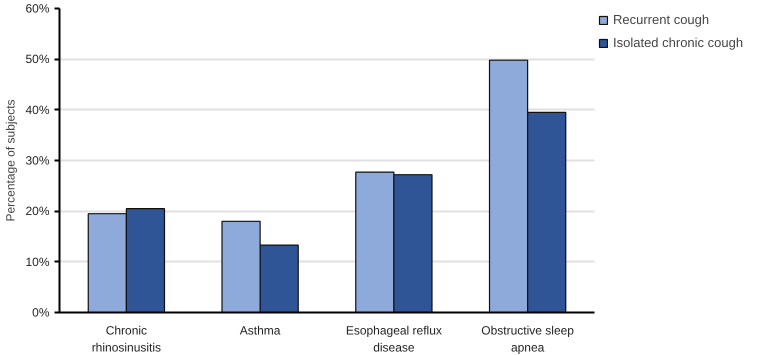 The image size is (771, 355). What do you see at coordinates (10, 160) in the screenshot?
I see `y-axis-title: Percentage of subjects` at bounding box center [10, 160].